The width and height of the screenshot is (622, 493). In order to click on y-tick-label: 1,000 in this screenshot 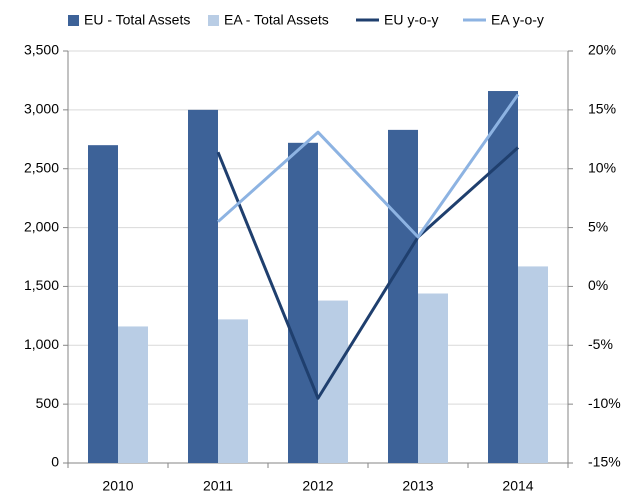, I will do `click(41, 344)`.